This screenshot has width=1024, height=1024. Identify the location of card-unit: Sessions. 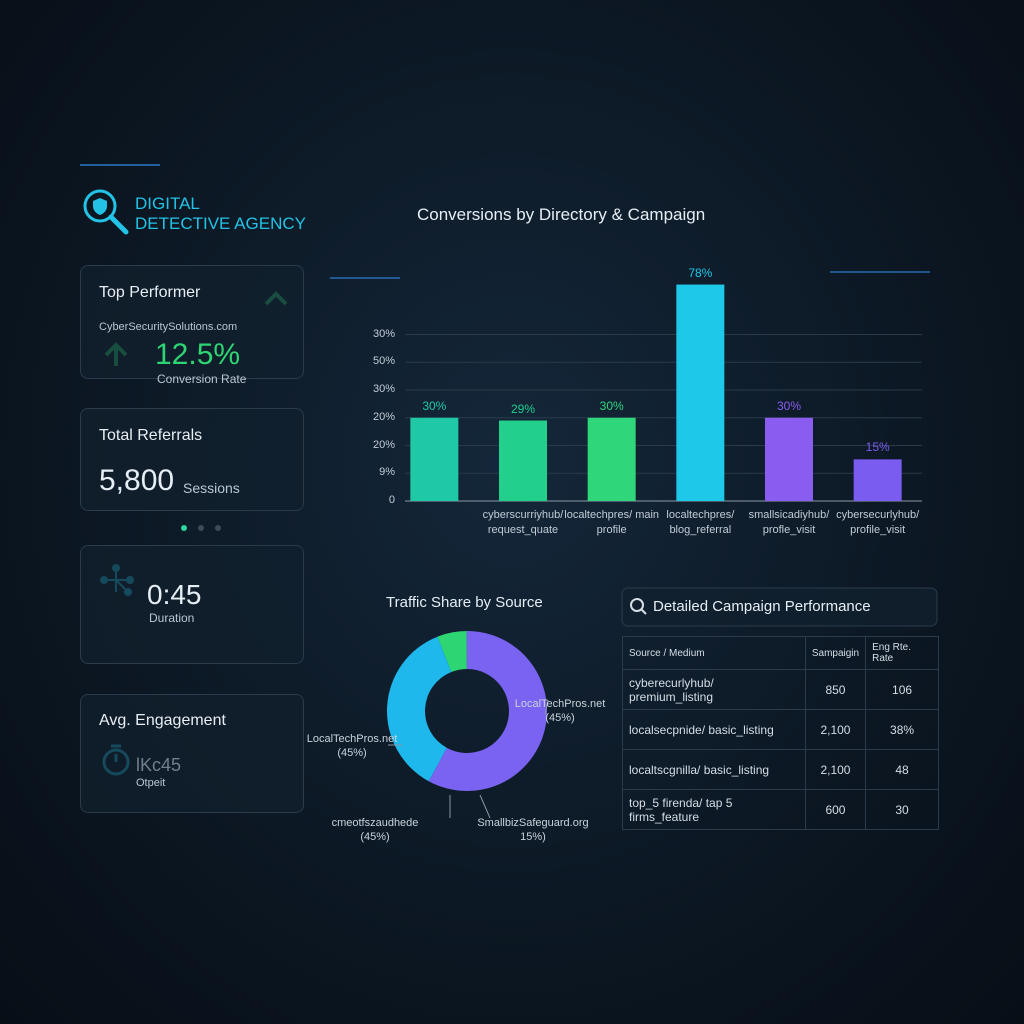
(211, 488).